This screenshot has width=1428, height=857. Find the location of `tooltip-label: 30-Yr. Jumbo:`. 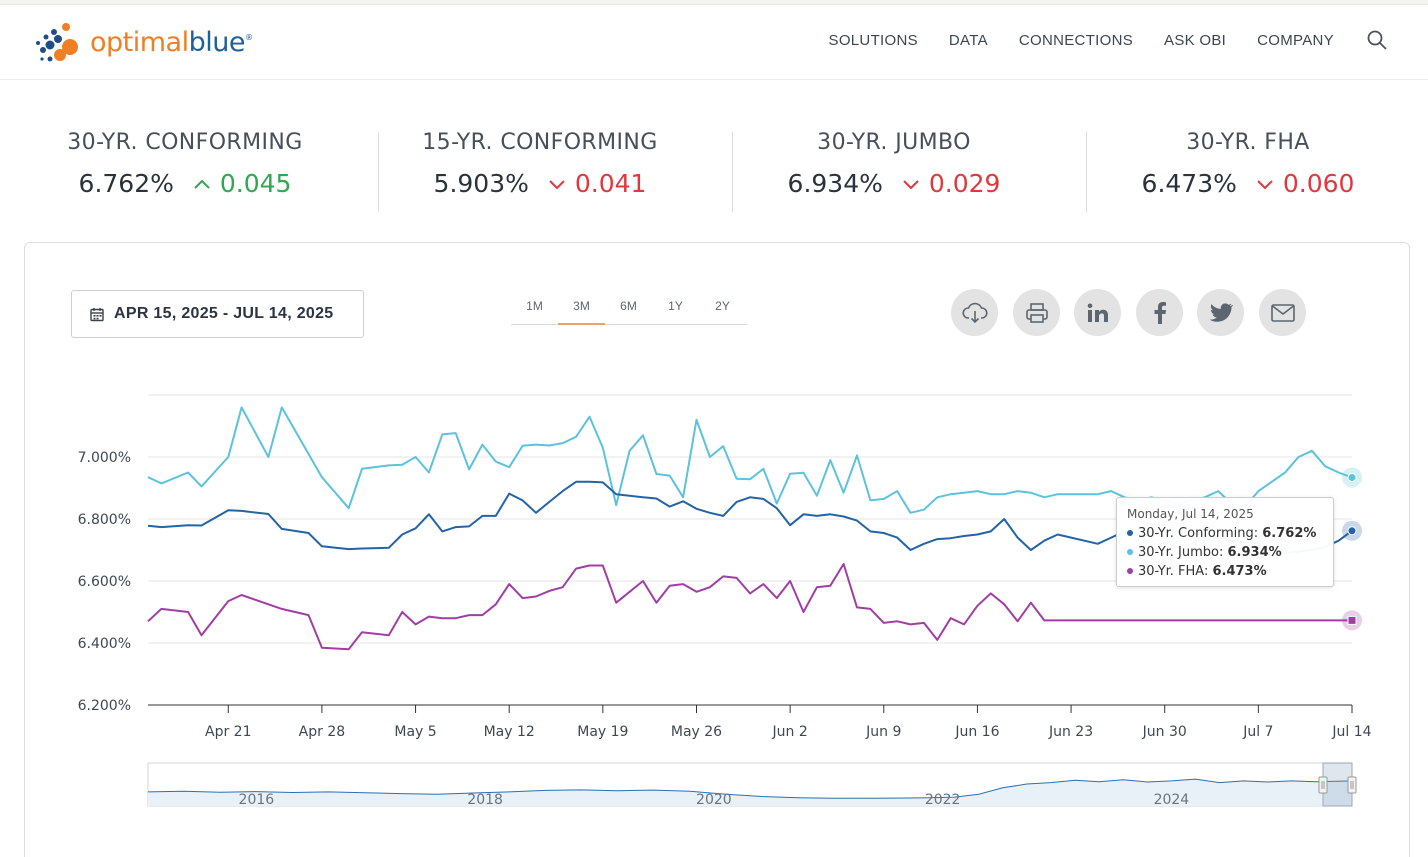

tooltip-label: 30-Yr. Jumbo: is located at coordinates (1183, 552).